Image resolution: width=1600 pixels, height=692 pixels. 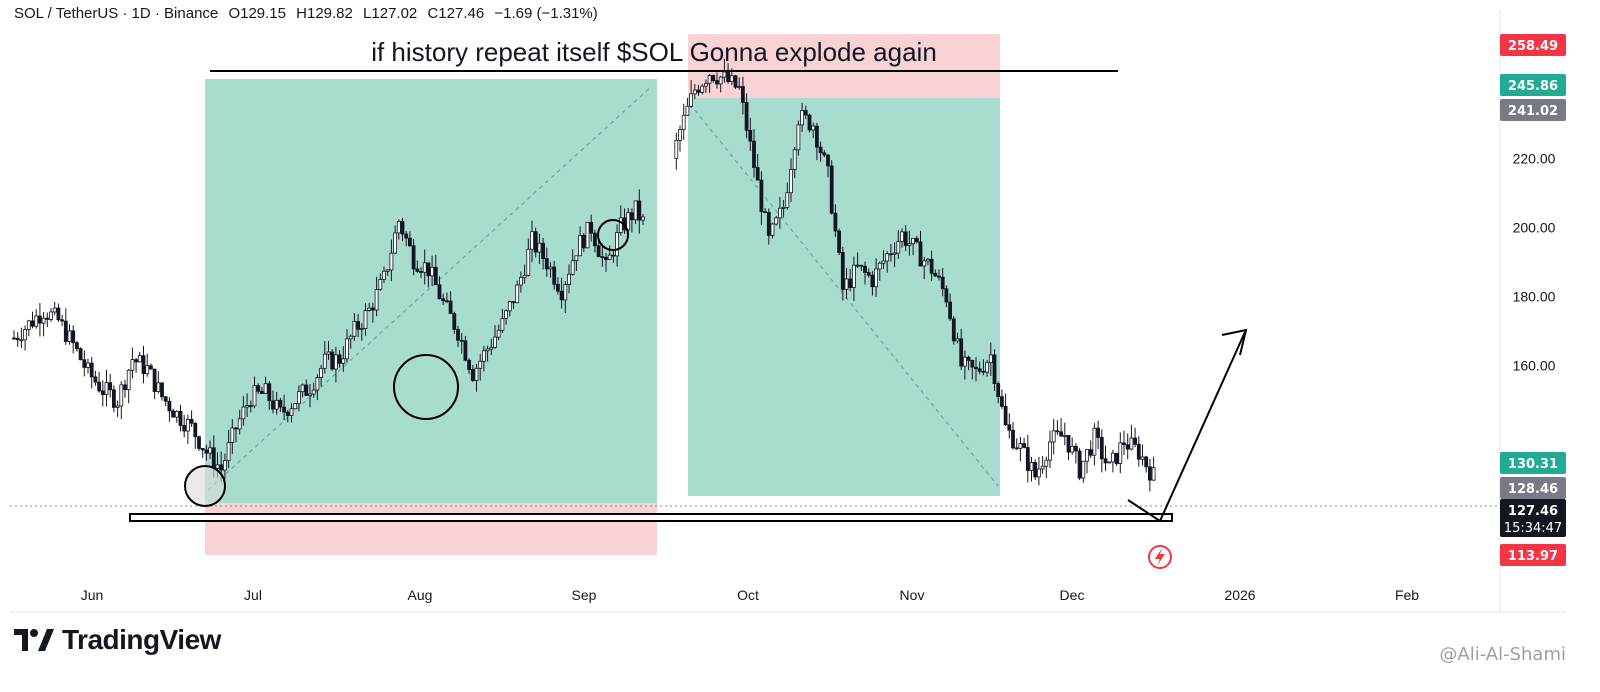 What do you see at coordinates (788, 600) in the screenshot?
I see `x-axis: Jun Jul Aug Sep Oct Nov Dec 2026 Feb` at bounding box center [788, 600].